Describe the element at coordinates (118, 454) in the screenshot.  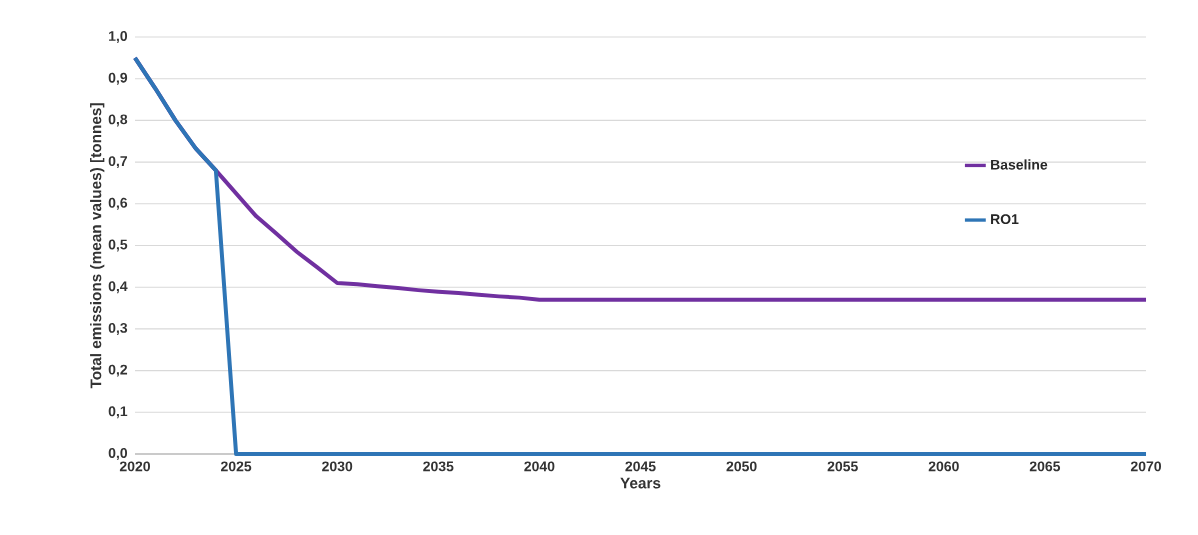
I see `y-tick-label: 0,0` at that location.